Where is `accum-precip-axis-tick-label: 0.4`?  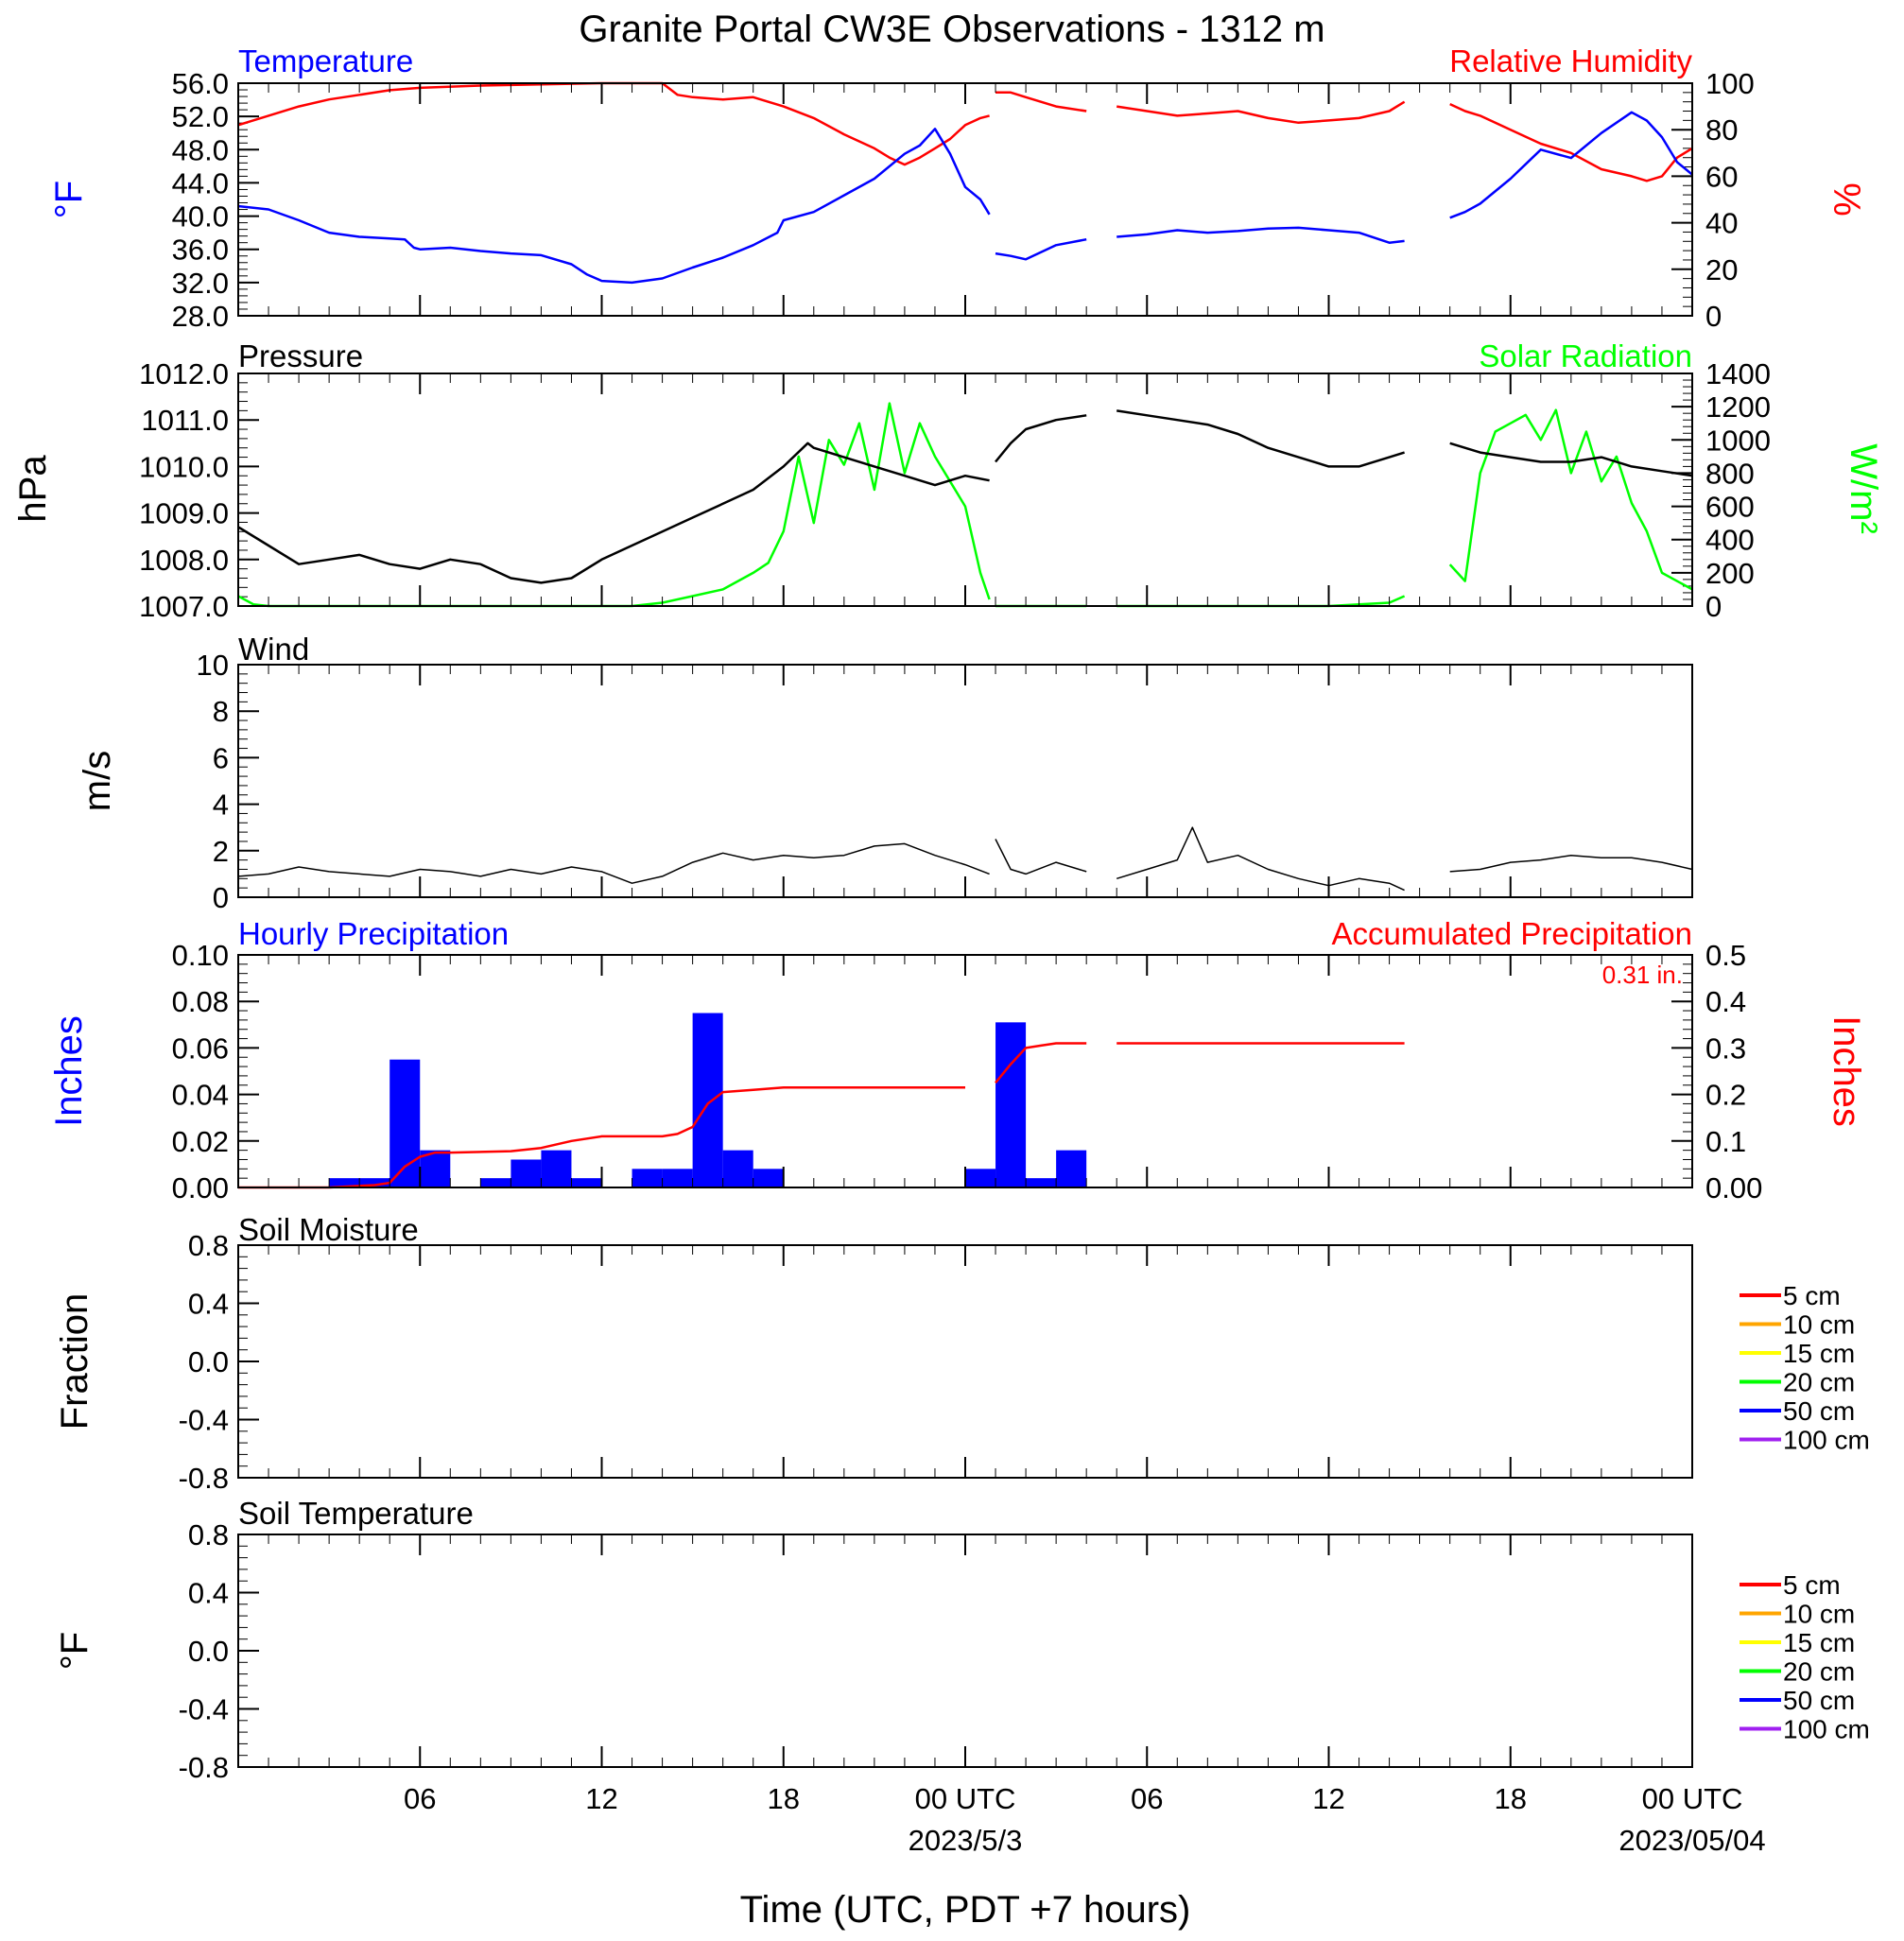 accum-precip-axis-tick-label: 0.4 is located at coordinates (1725, 1002).